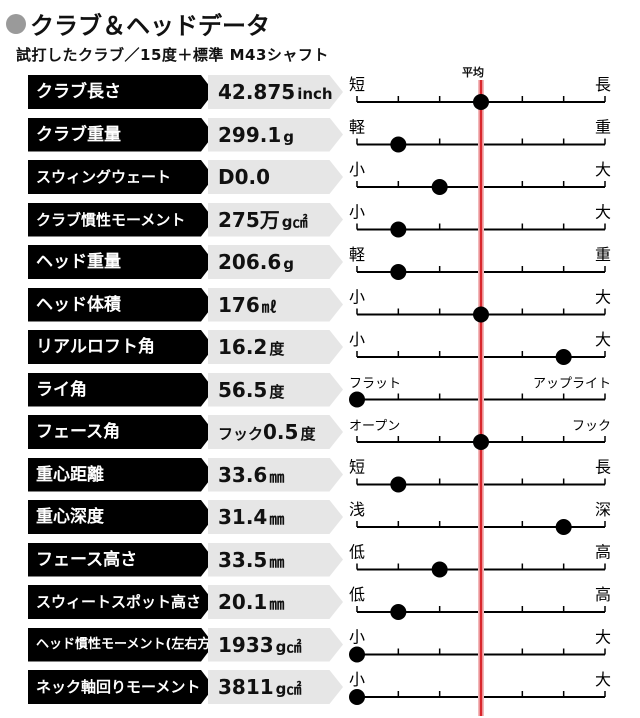 The width and height of the screenshot is (640, 718). I want to click on spec-value: 299.1 g, so click(275, 134).